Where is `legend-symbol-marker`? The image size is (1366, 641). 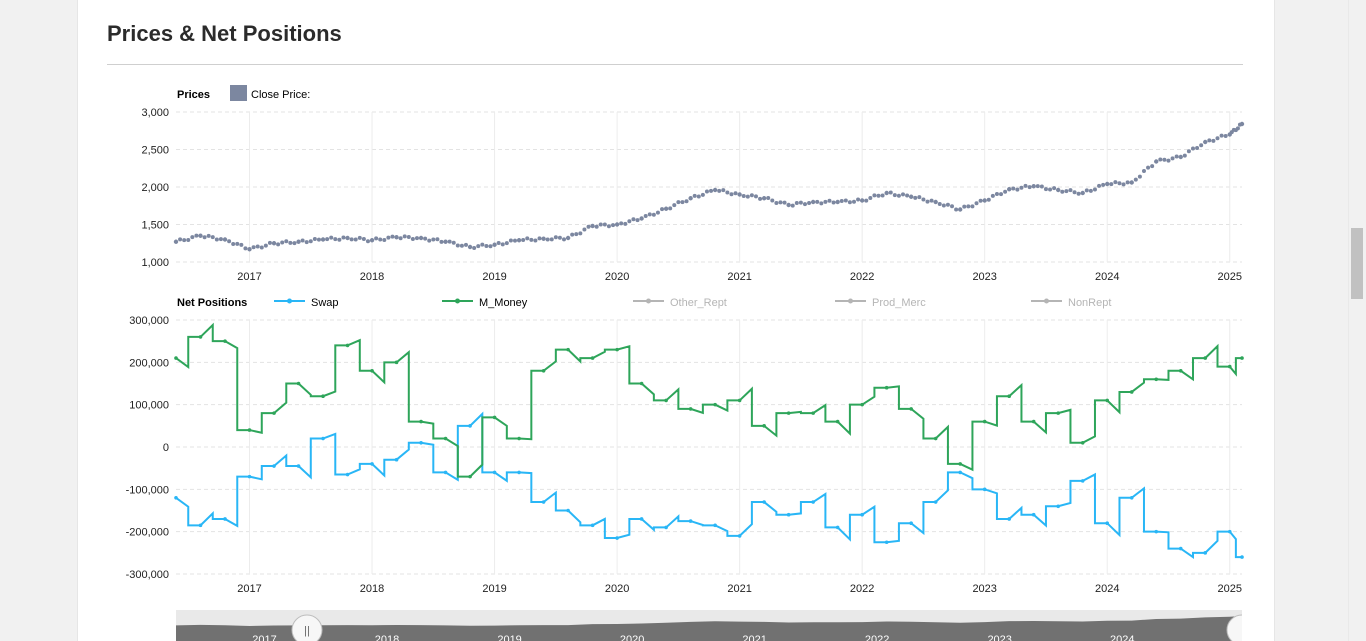
legend-symbol-marker is located at coordinates (289, 301).